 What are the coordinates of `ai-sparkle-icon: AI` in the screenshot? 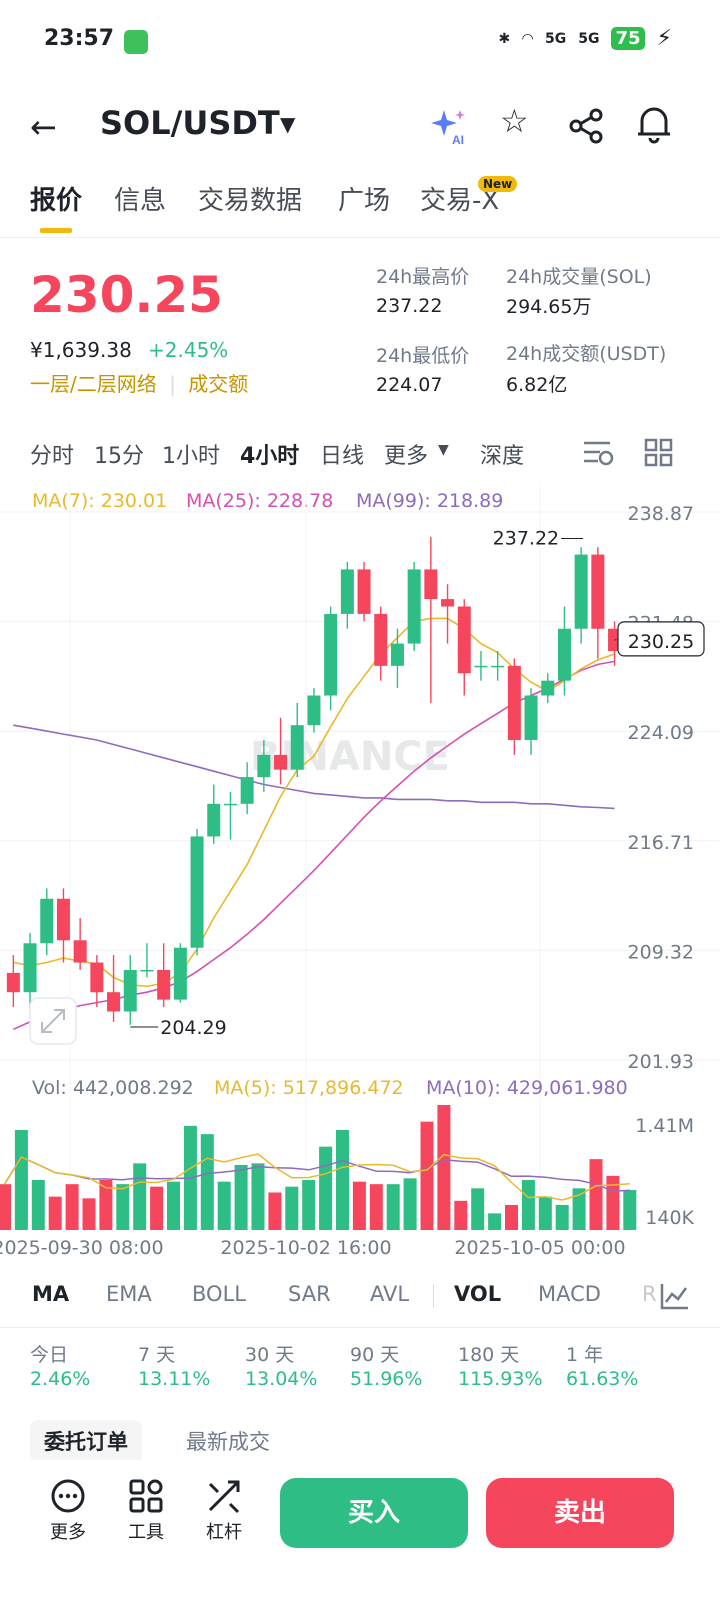 It's located at (451, 126).